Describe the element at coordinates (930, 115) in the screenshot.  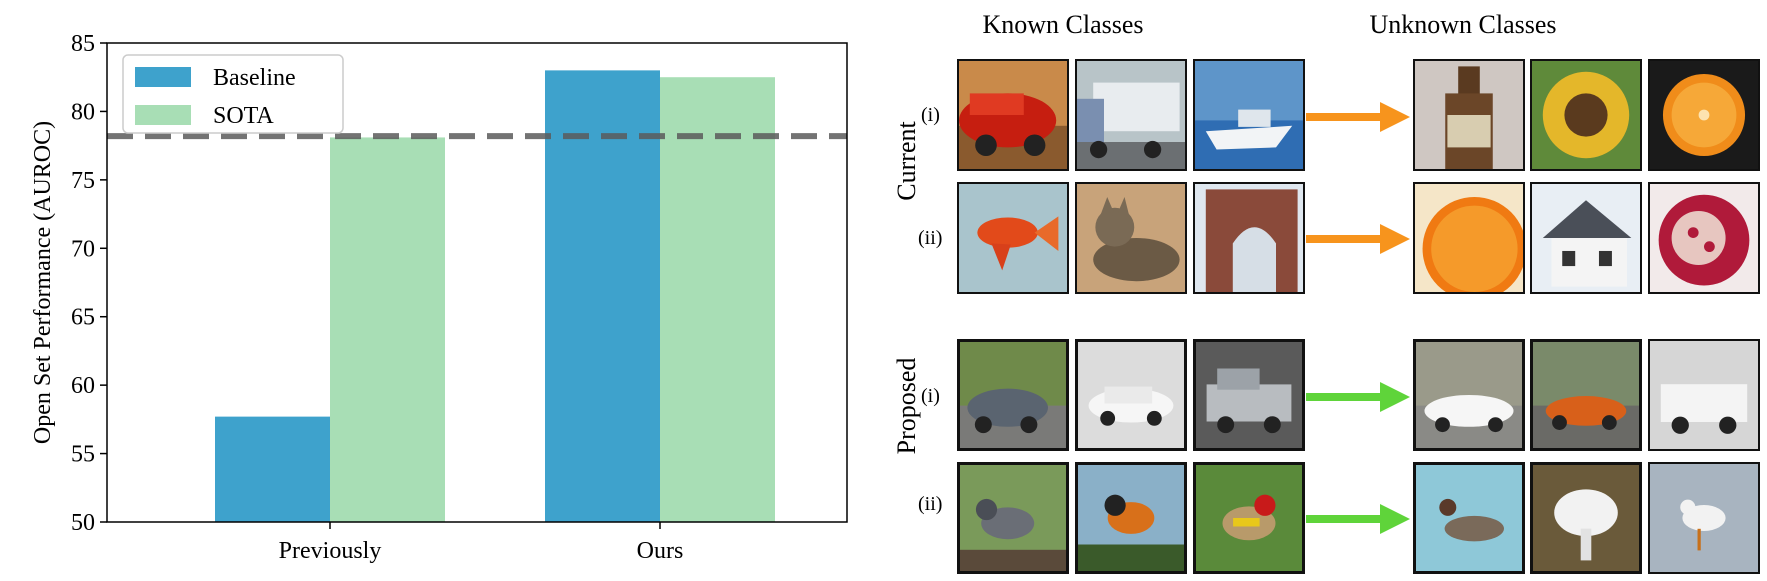
I see `current-row-i-label: (i)` at that location.